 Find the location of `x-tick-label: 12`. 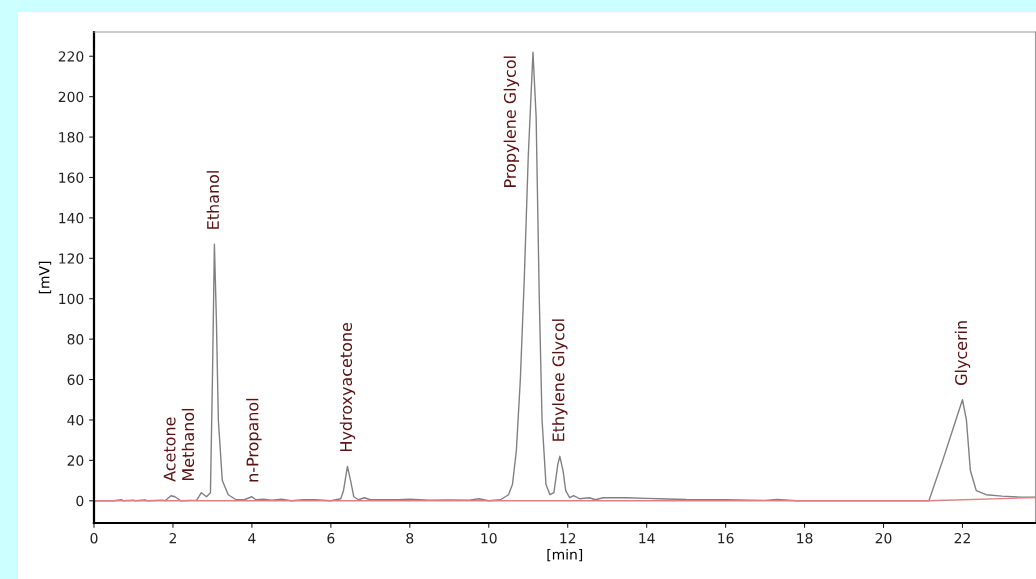

x-tick-label: 12 is located at coordinates (568, 538).